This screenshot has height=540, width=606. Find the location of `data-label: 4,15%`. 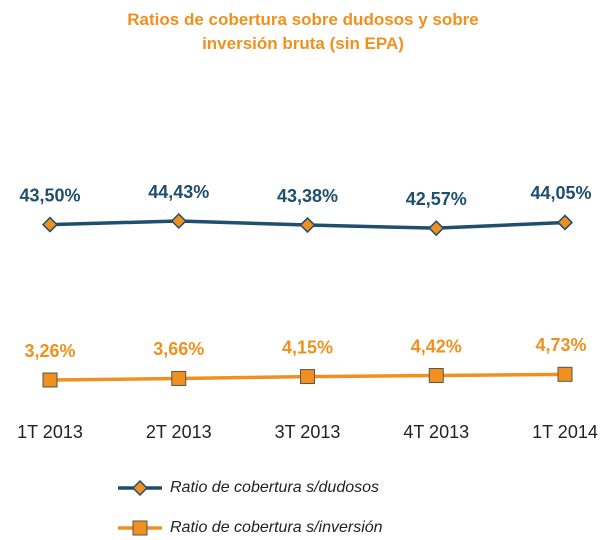

data-label: 4,15% is located at coordinates (307, 347).